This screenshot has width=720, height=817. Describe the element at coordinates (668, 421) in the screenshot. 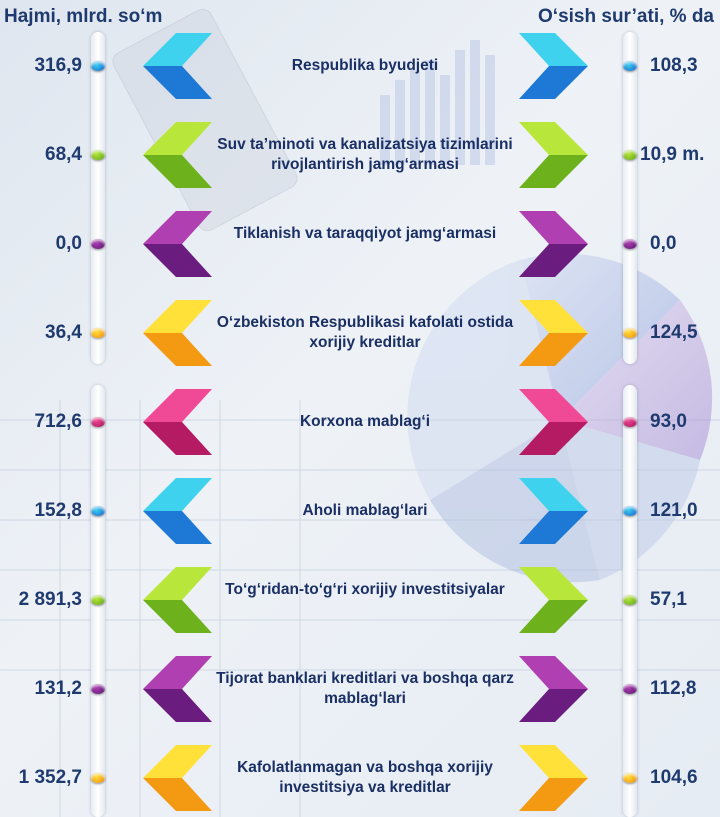

I see `growth-value: 93,0` at that location.